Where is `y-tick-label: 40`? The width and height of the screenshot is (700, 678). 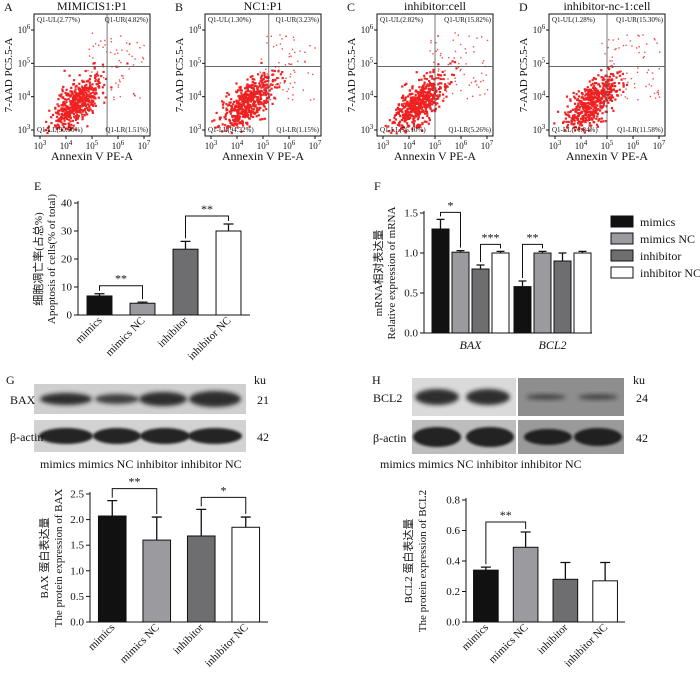
y-tick-label: 40 is located at coordinates (67, 204).